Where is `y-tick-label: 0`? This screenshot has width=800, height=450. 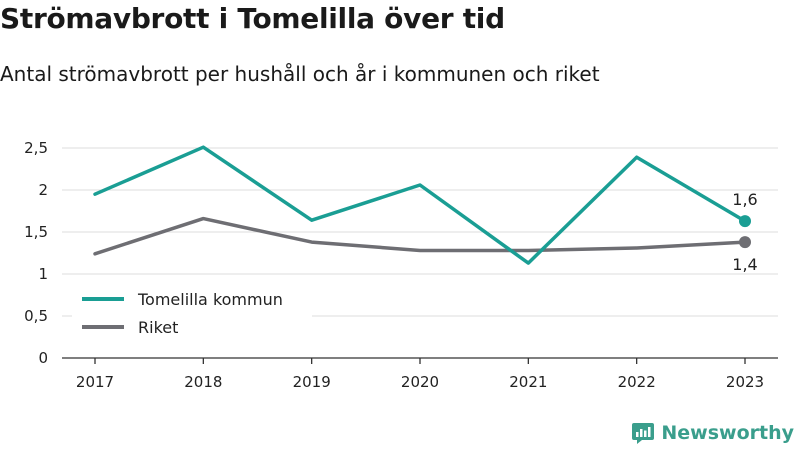 y-tick-label: 0 is located at coordinates (43, 358).